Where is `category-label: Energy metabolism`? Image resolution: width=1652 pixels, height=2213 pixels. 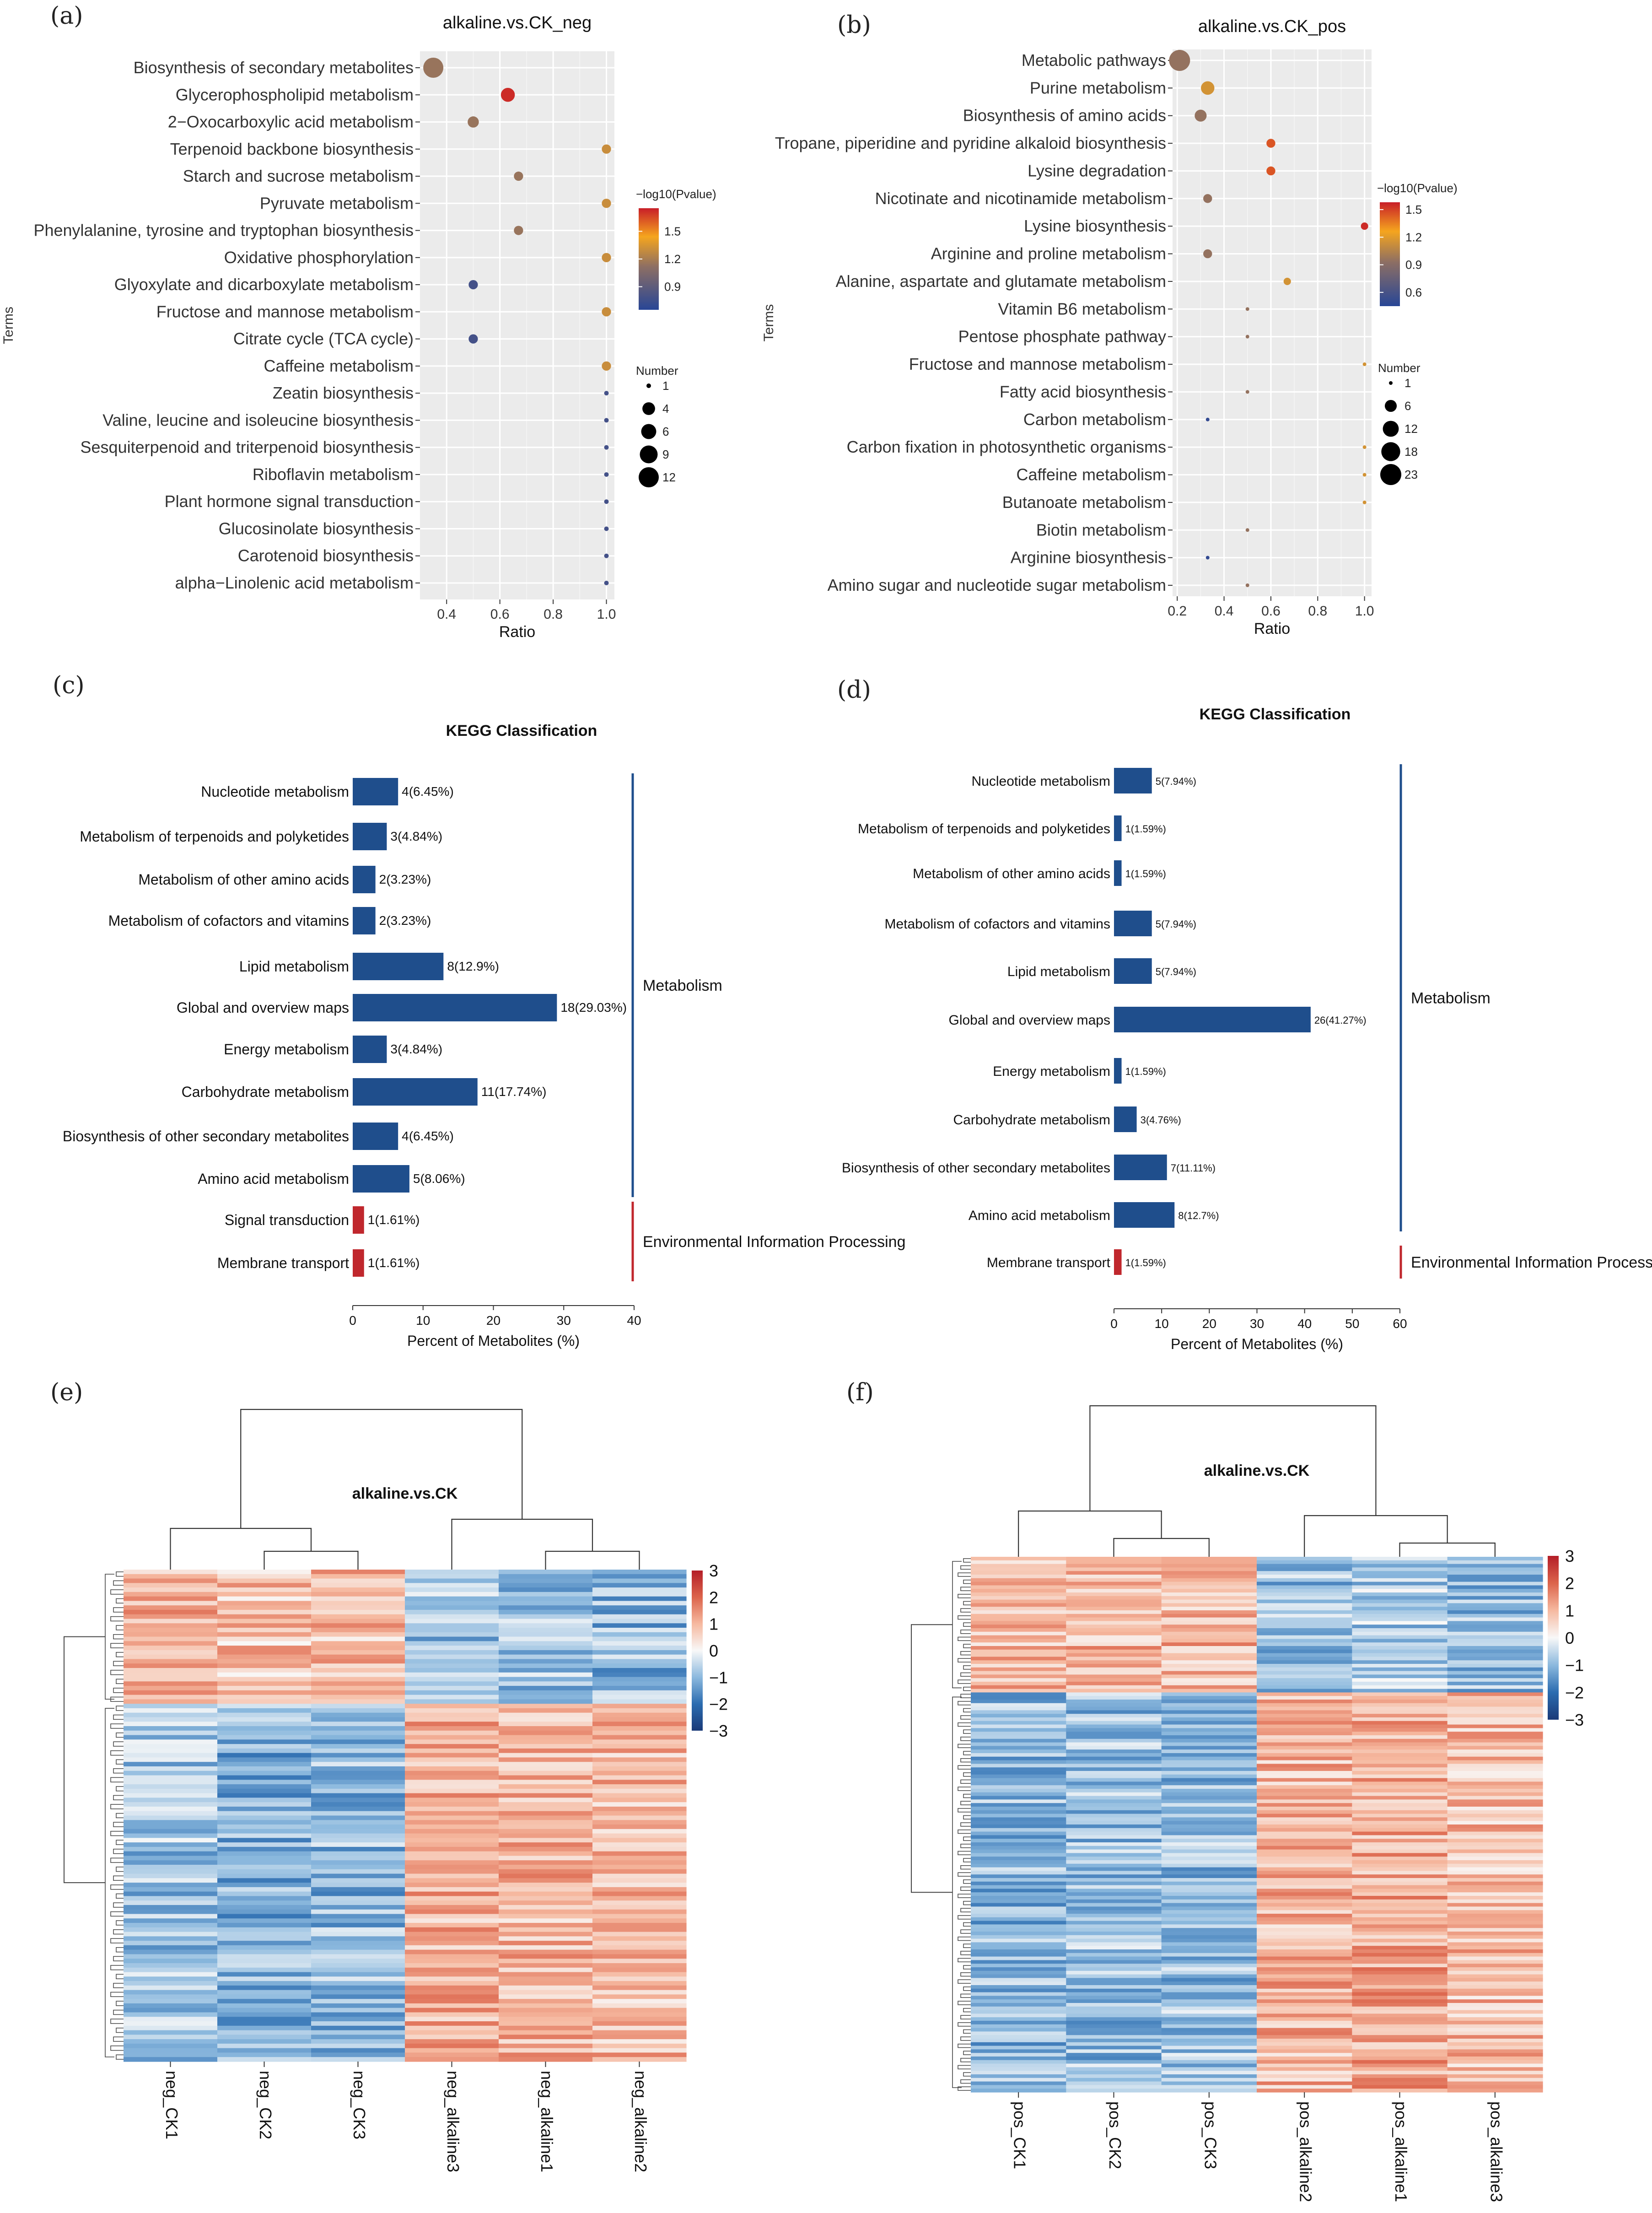
category-label: Energy metabolism is located at coordinates (286, 1049).